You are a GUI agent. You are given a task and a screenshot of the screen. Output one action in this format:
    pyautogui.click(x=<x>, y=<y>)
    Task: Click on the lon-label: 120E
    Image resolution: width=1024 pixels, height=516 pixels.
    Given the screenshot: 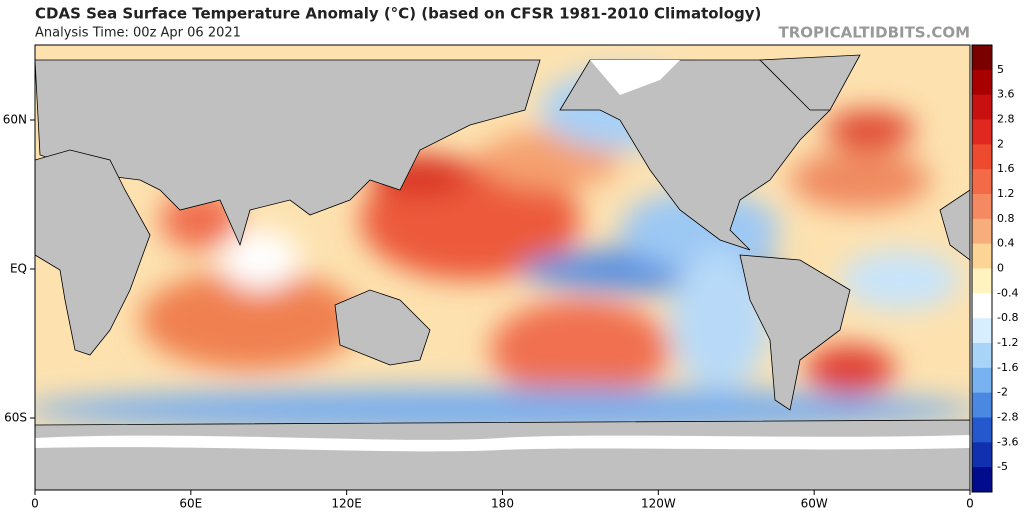 What is the action you would take?
    pyautogui.click(x=346, y=504)
    